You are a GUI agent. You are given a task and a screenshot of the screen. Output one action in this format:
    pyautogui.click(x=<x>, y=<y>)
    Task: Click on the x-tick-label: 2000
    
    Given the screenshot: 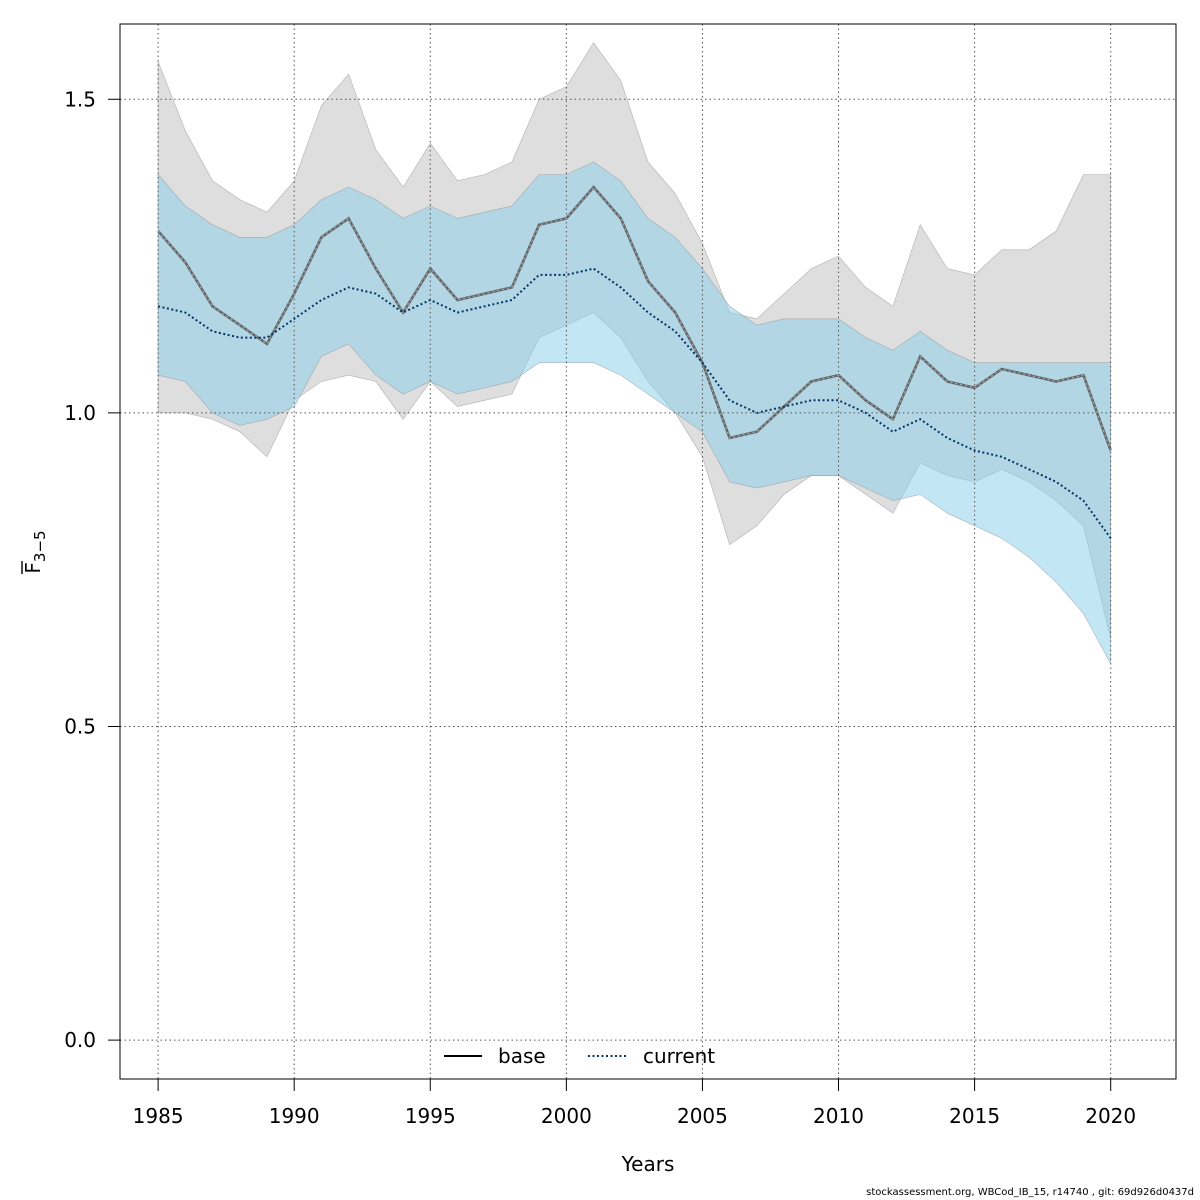 What is the action you would take?
    pyautogui.click(x=566, y=1116)
    